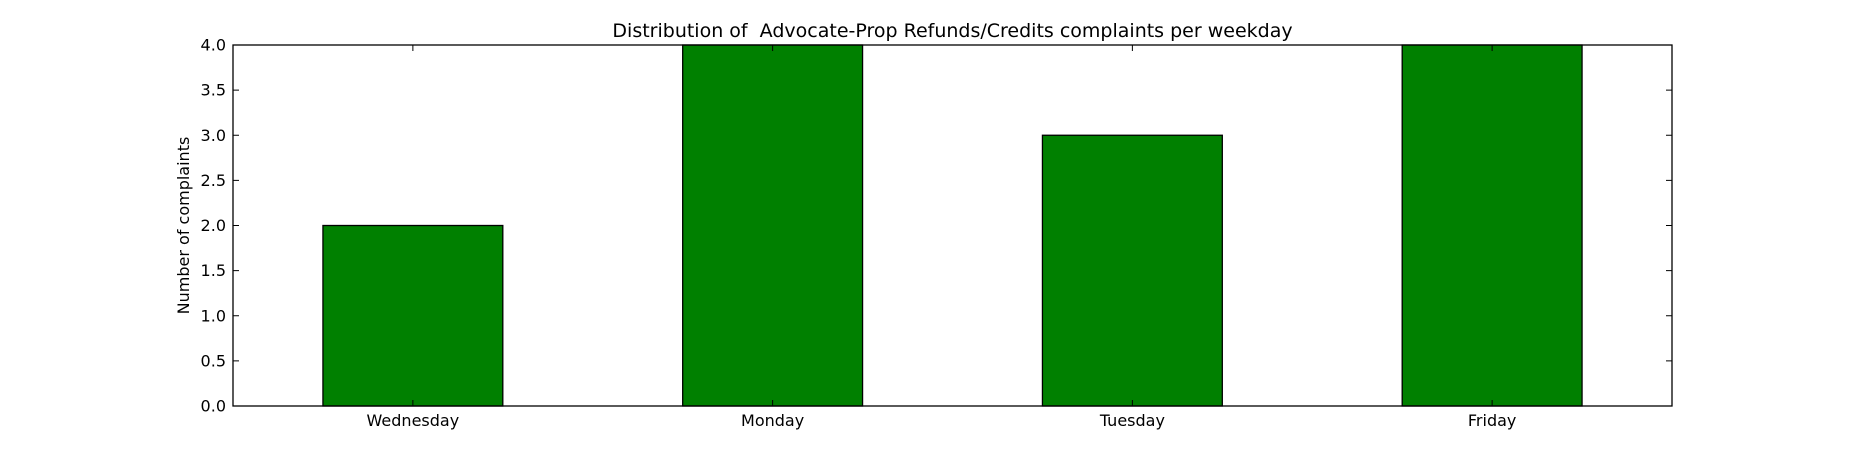 The width and height of the screenshot is (1850, 450). What do you see at coordinates (1132, 420) in the screenshot?
I see `x-tick-label: Tuesday` at bounding box center [1132, 420].